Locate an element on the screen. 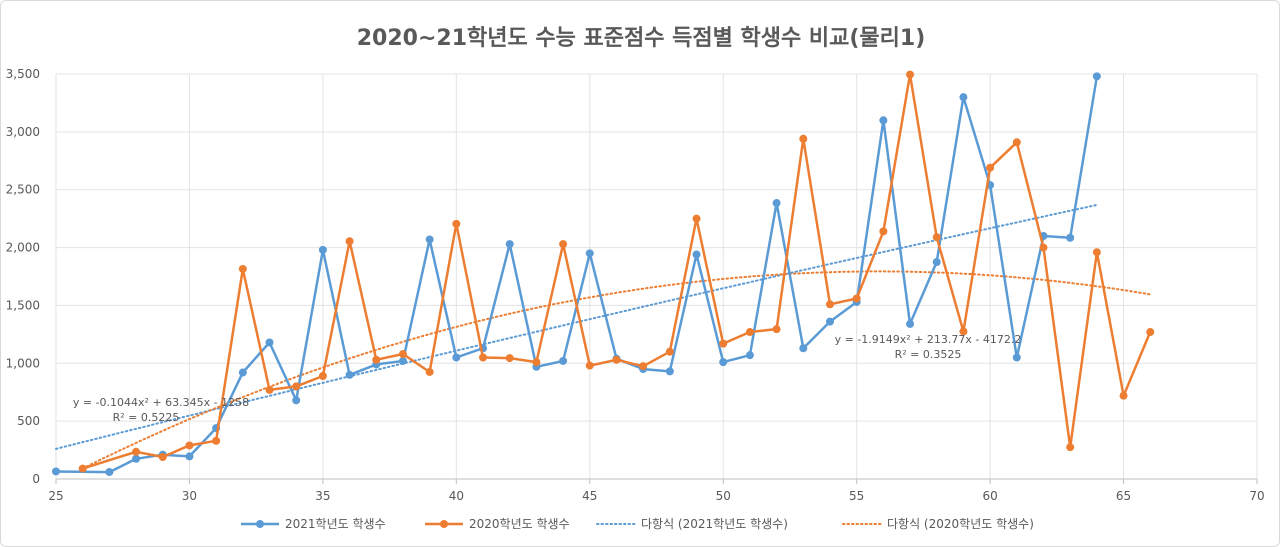 The height and width of the screenshot is (547, 1280). x-tick-label: 40 is located at coordinates (456, 496).